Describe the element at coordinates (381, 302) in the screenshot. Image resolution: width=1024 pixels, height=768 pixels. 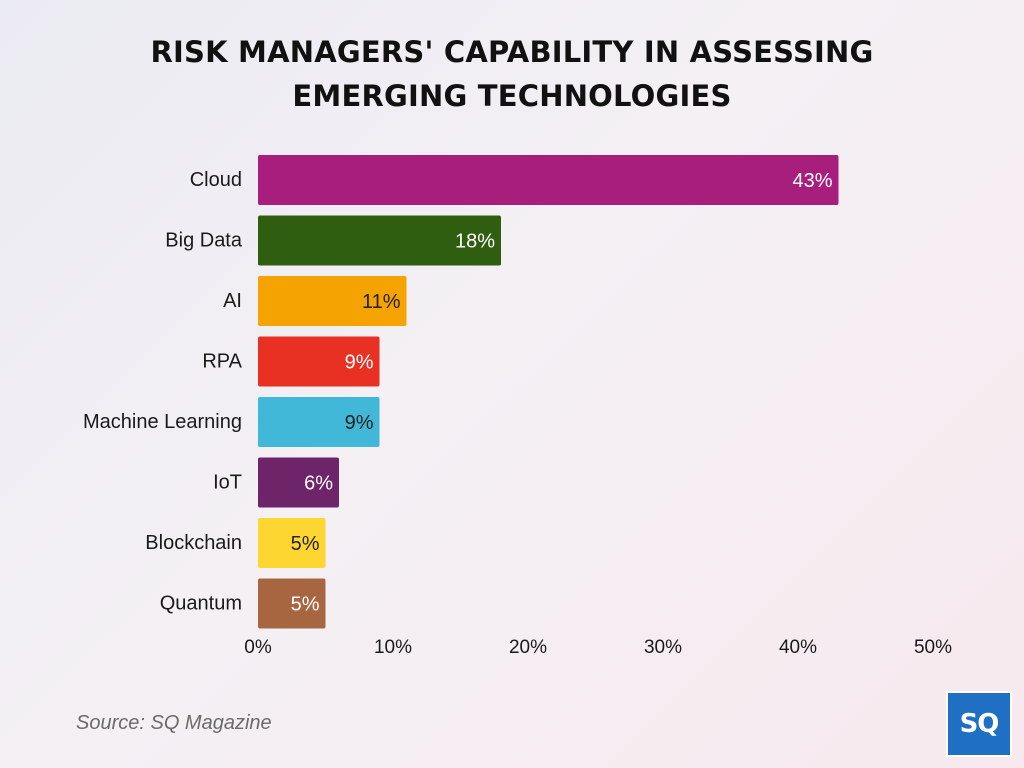
I see `data-label: 11%` at that location.